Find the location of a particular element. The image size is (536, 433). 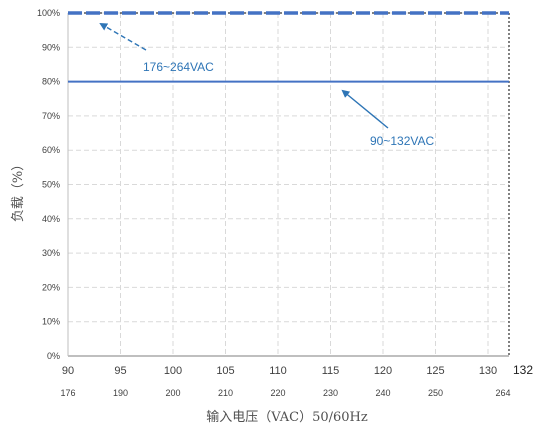

y-tick-label: 40% is located at coordinates (51, 219).